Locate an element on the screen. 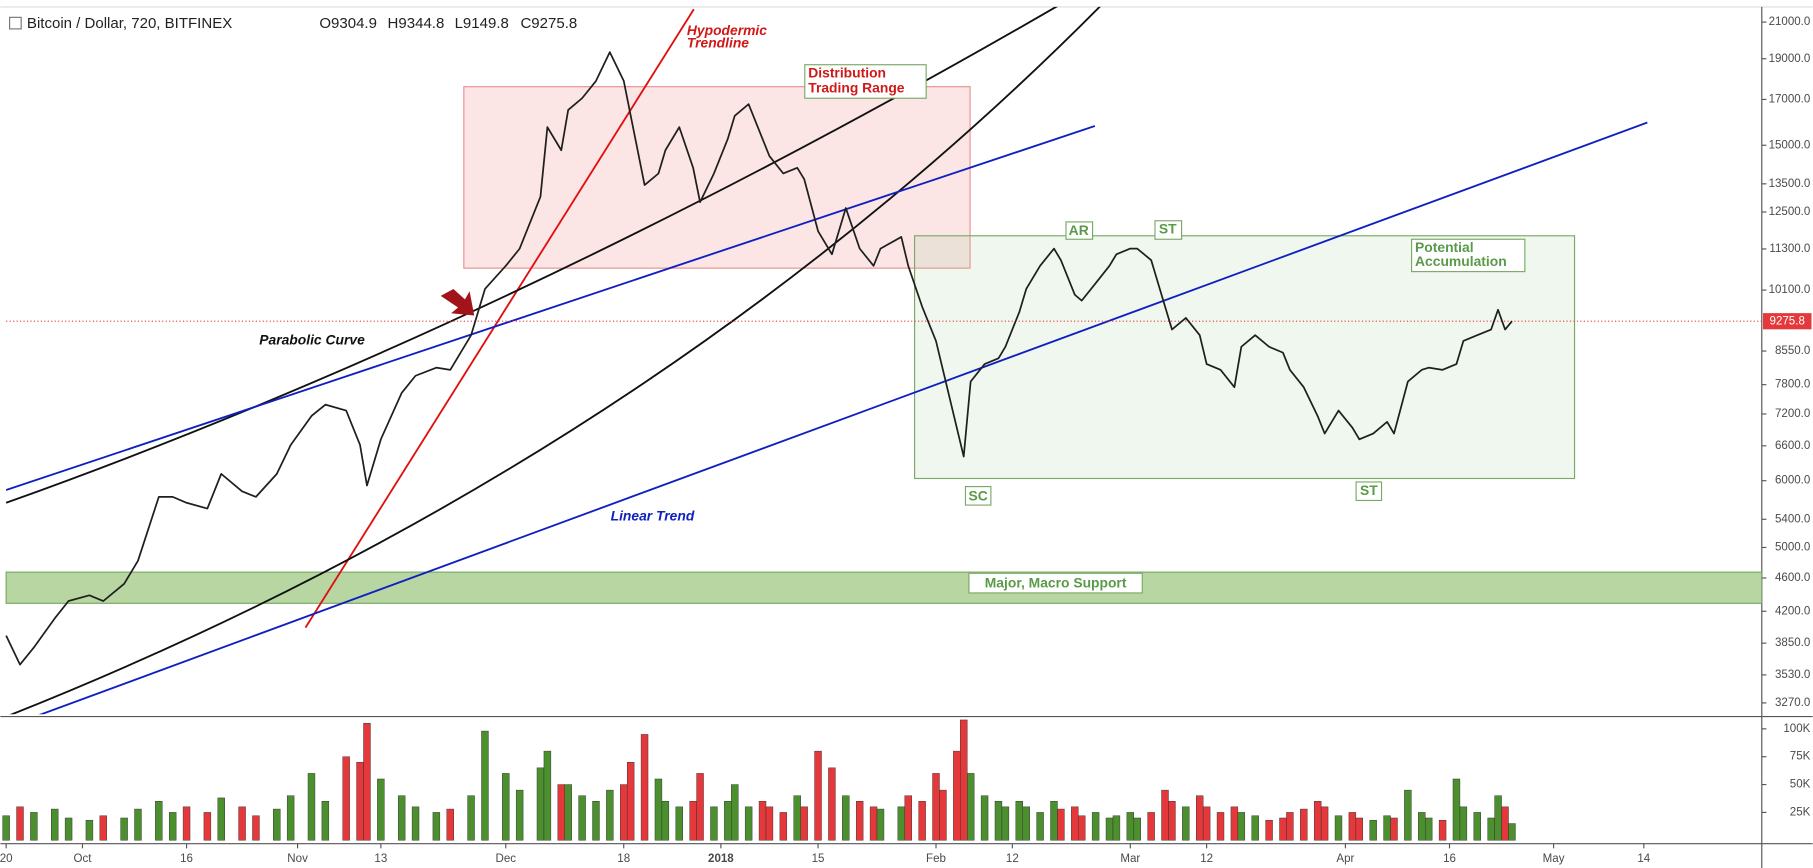 The height and width of the screenshot is (868, 1813). y-tick-label: 7200.0 is located at coordinates (1792, 414).